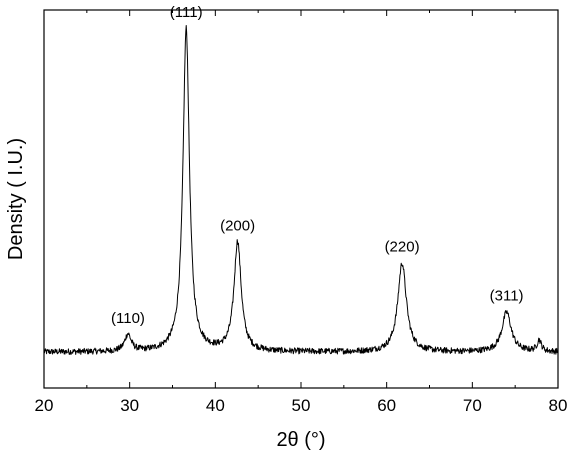 Image resolution: width=577 pixels, height=460 pixels. What do you see at coordinates (16, 199) in the screenshot?
I see `y-axis-title: Density ( I.U.)` at bounding box center [16, 199].